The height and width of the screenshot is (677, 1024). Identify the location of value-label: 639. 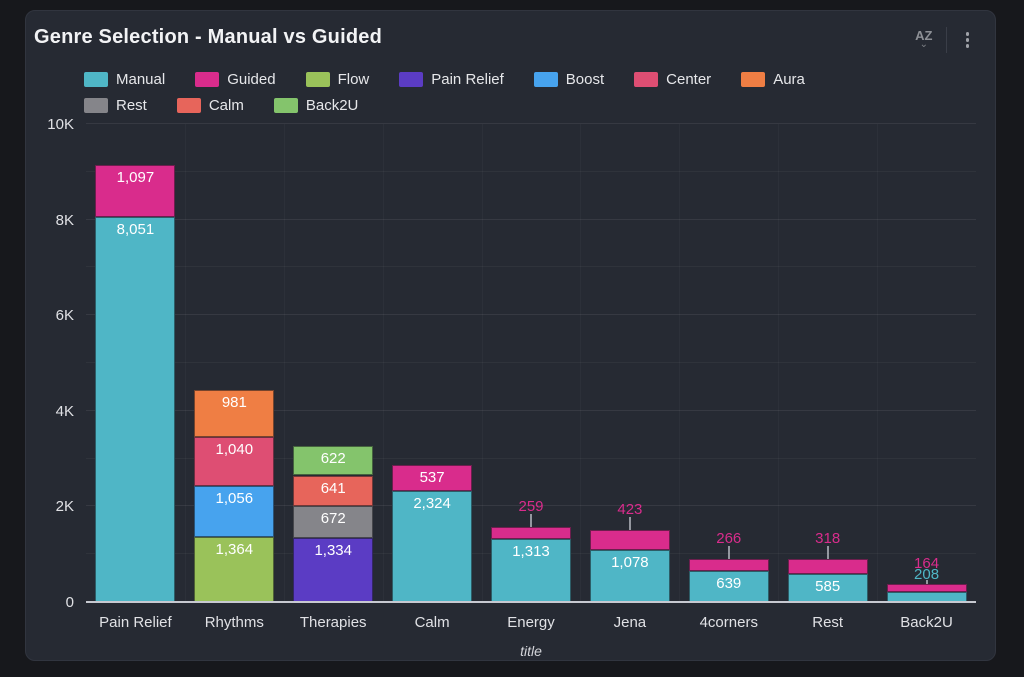
(729, 584).